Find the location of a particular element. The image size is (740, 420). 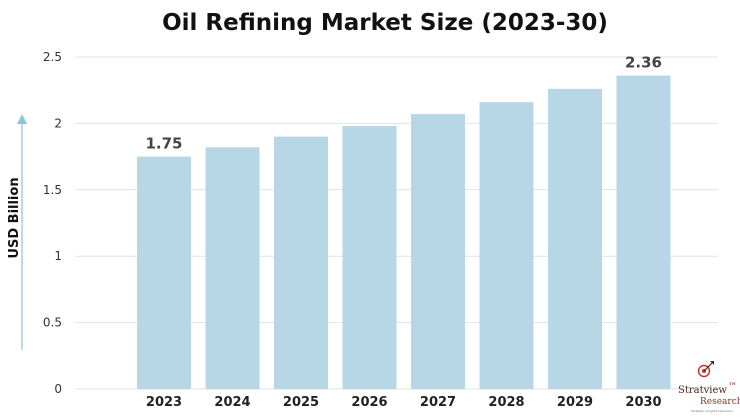

y-axis-label: USD Billion is located at coordinates (14, 217).